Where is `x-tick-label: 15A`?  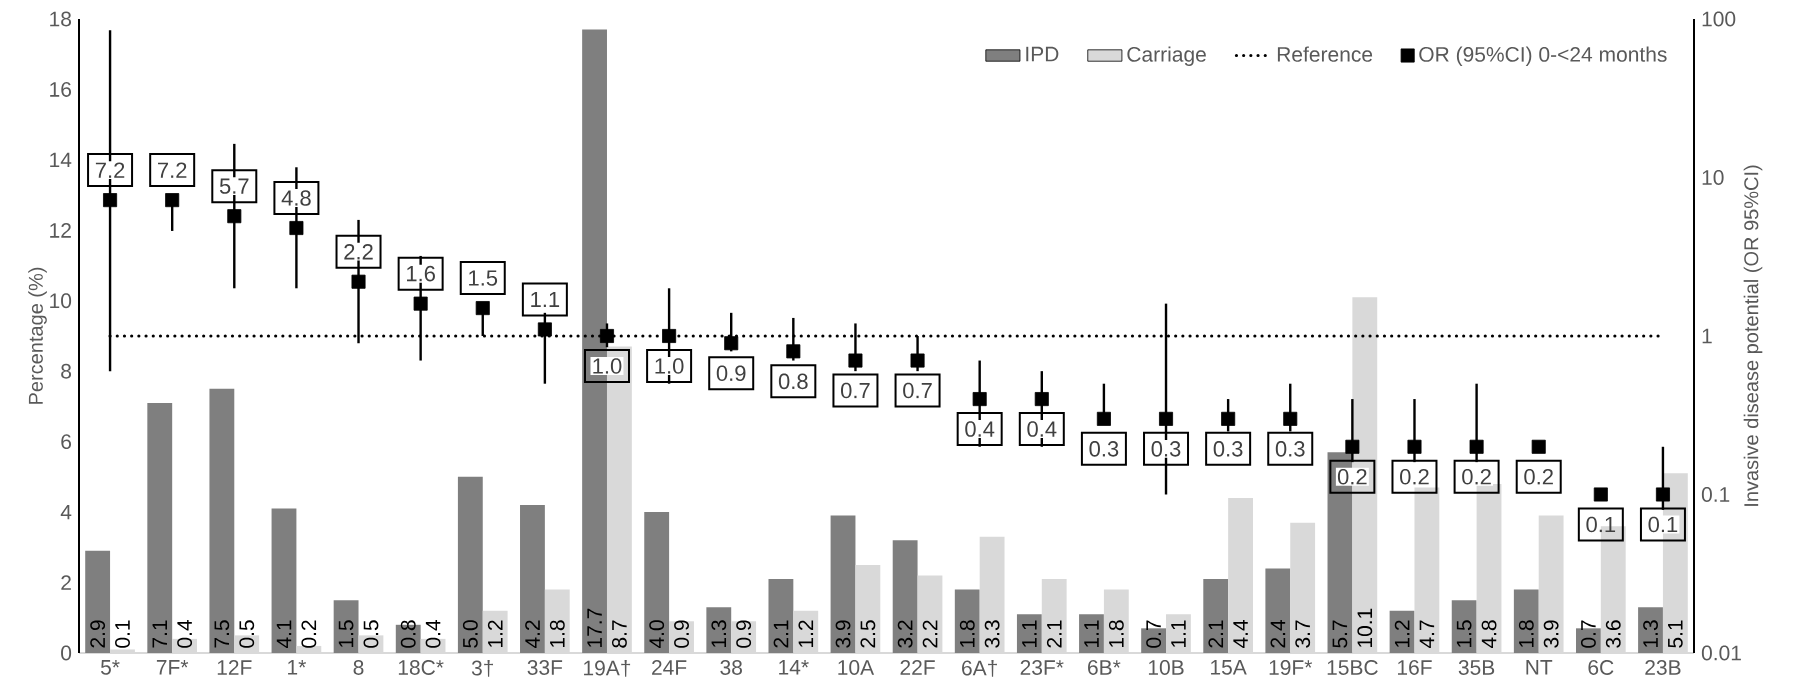
x-tick-label: 15A is located at coordinates (1229, 667).